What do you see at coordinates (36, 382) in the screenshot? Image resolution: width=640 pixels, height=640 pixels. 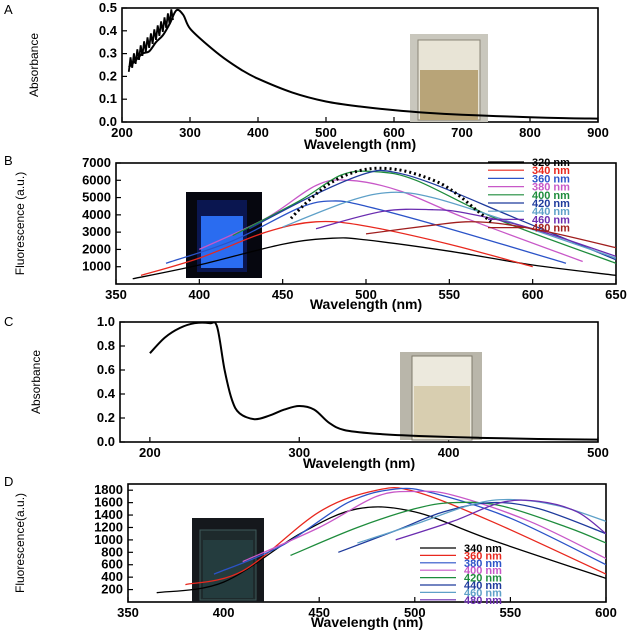 I see `y-axis-label: Absorbance` at bounding box center [36, 382].